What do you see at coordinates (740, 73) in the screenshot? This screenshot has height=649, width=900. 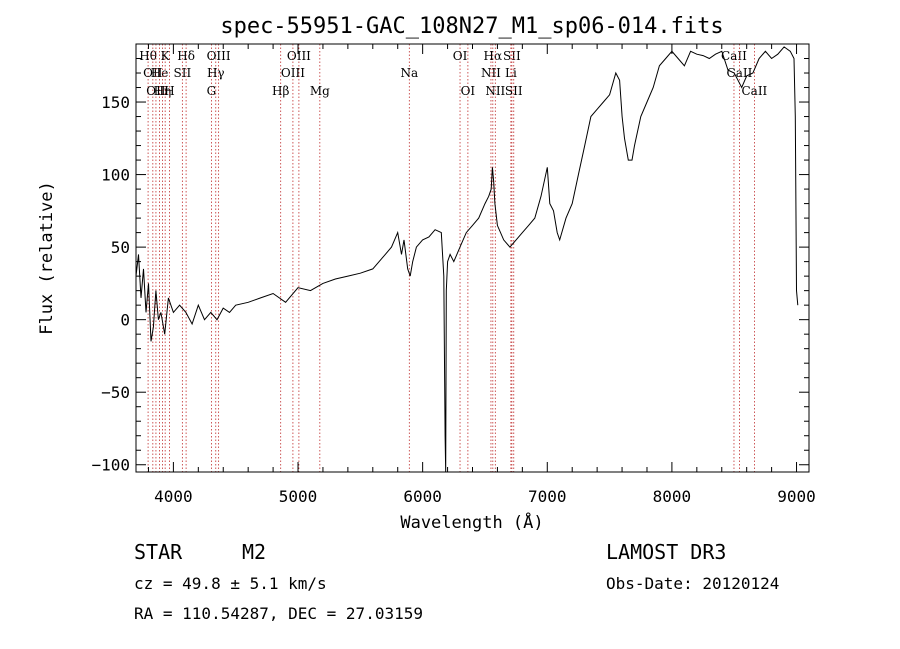 I see `line-label-26: CaII` at bounding box center [740, 73].